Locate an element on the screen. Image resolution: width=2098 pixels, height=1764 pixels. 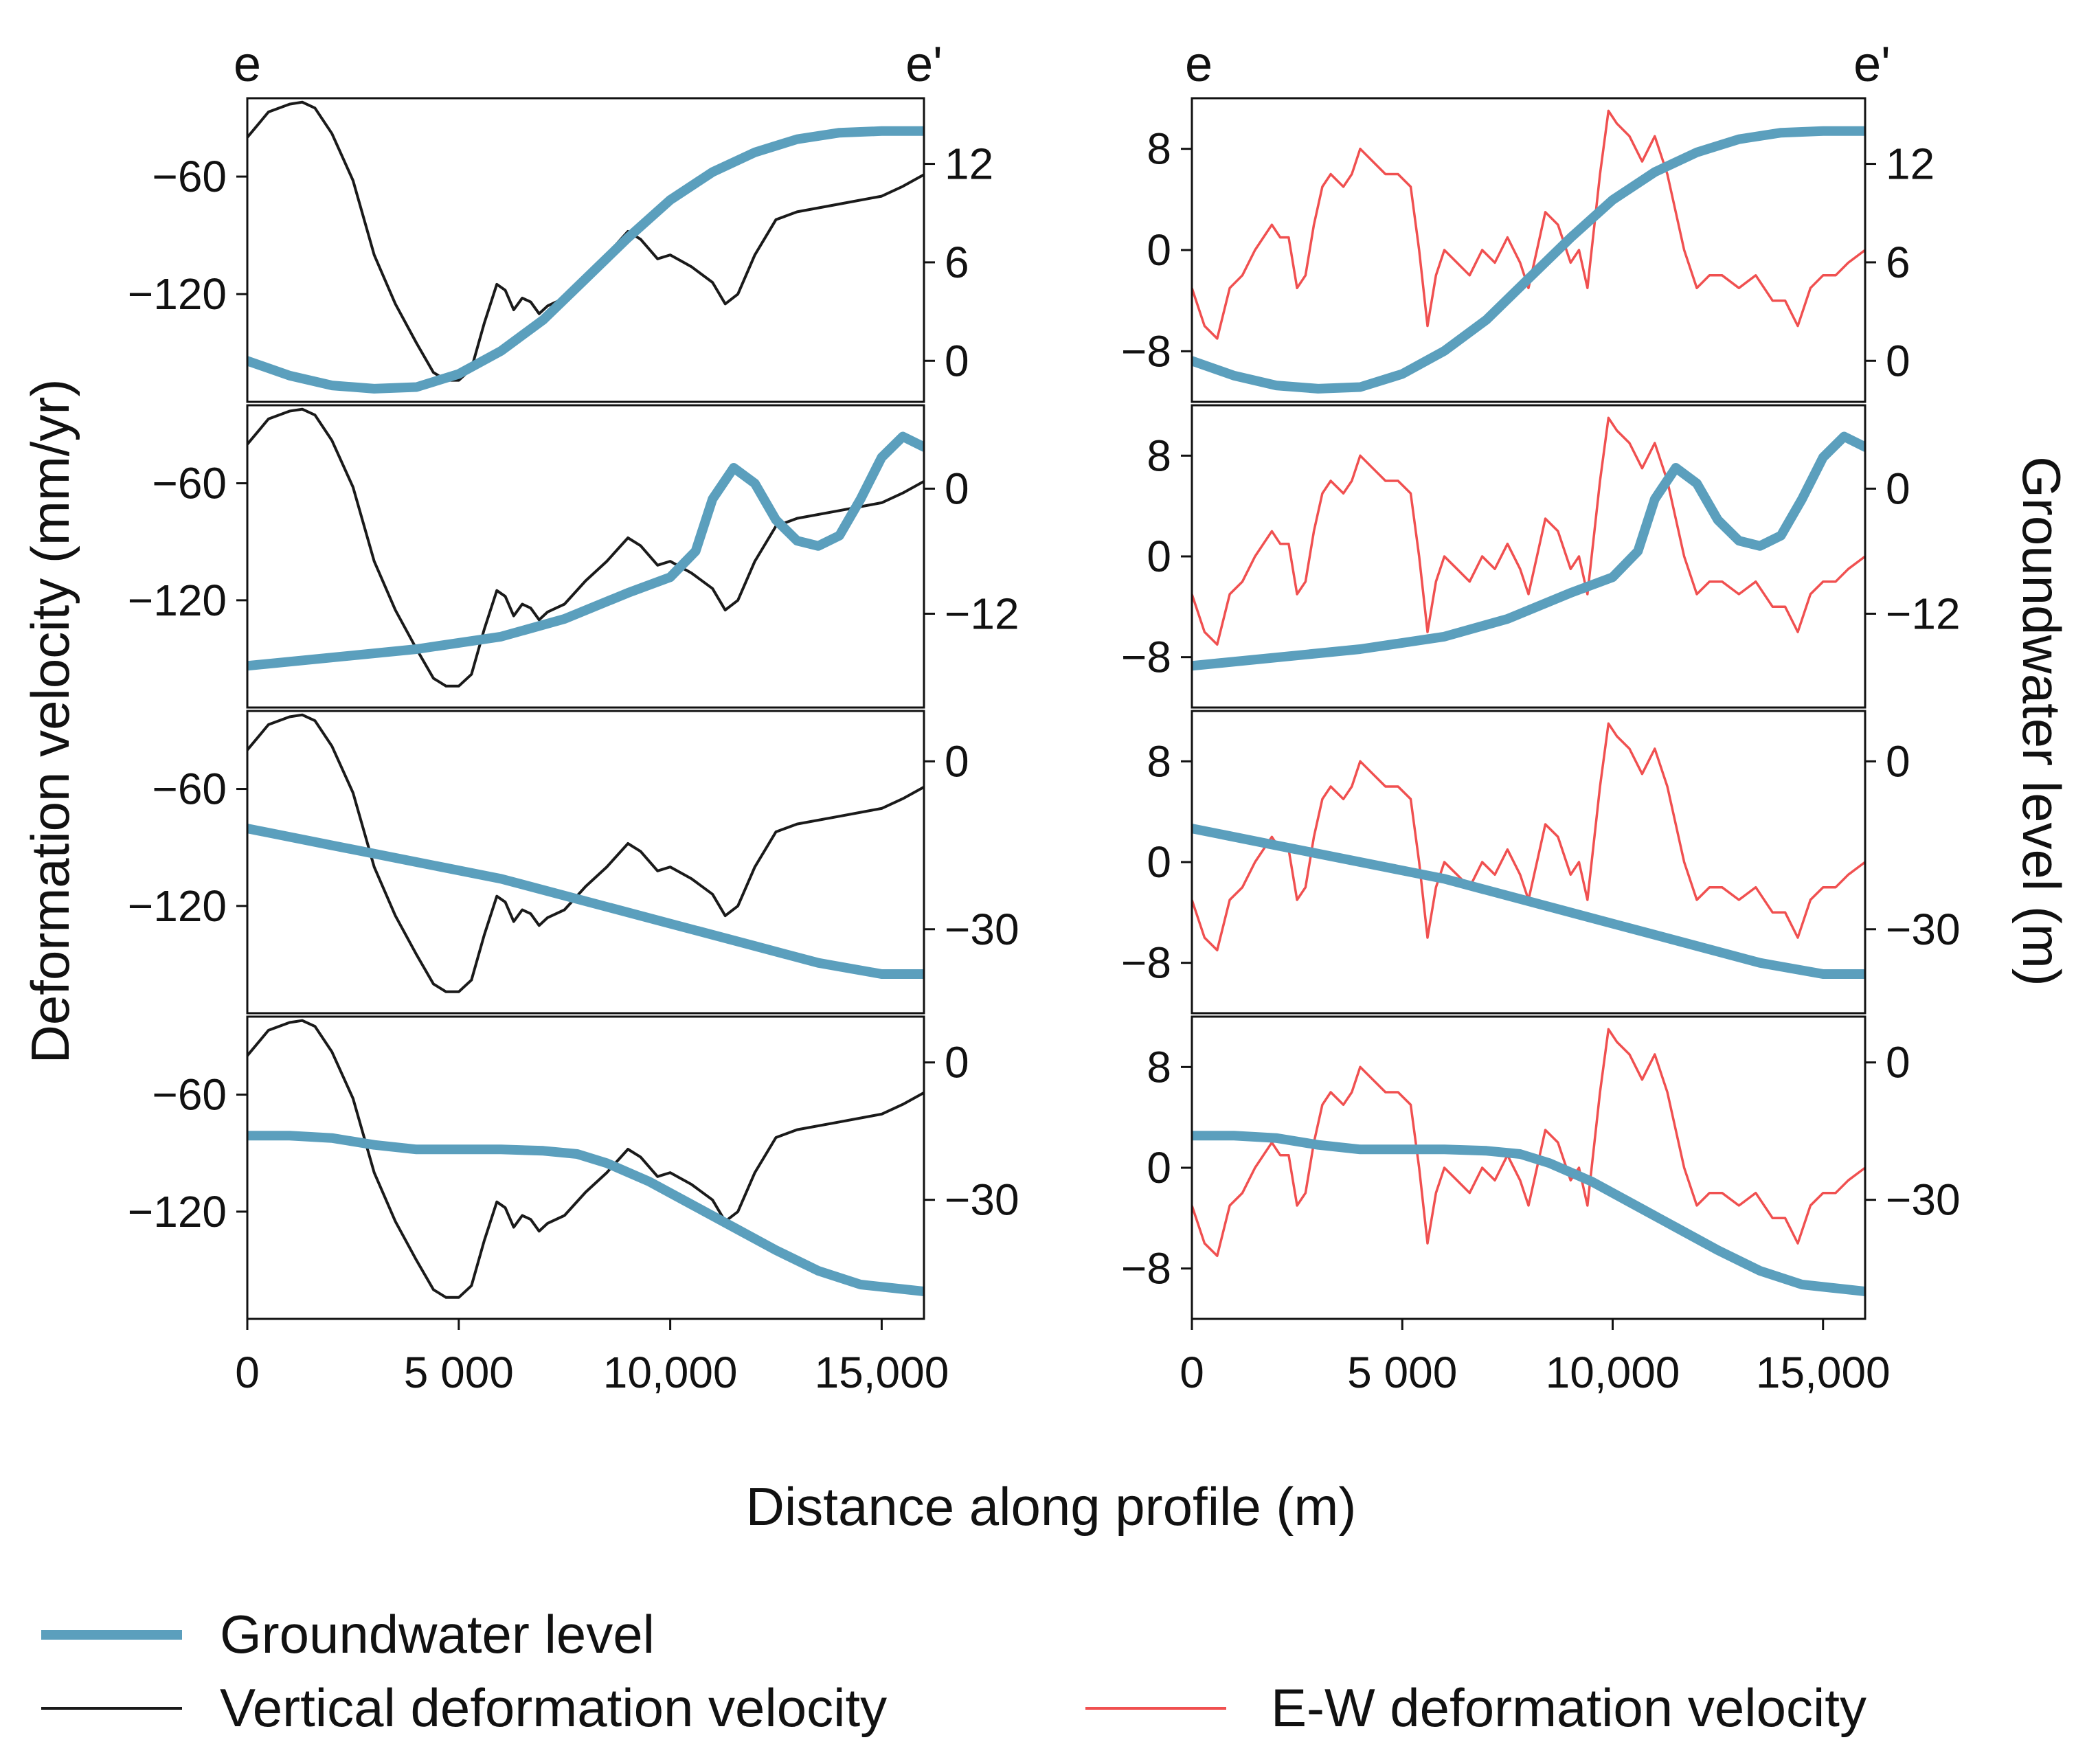
panel-right-row-2: 8 0 −8 0 −12 is located at coordinates (1541, 557).